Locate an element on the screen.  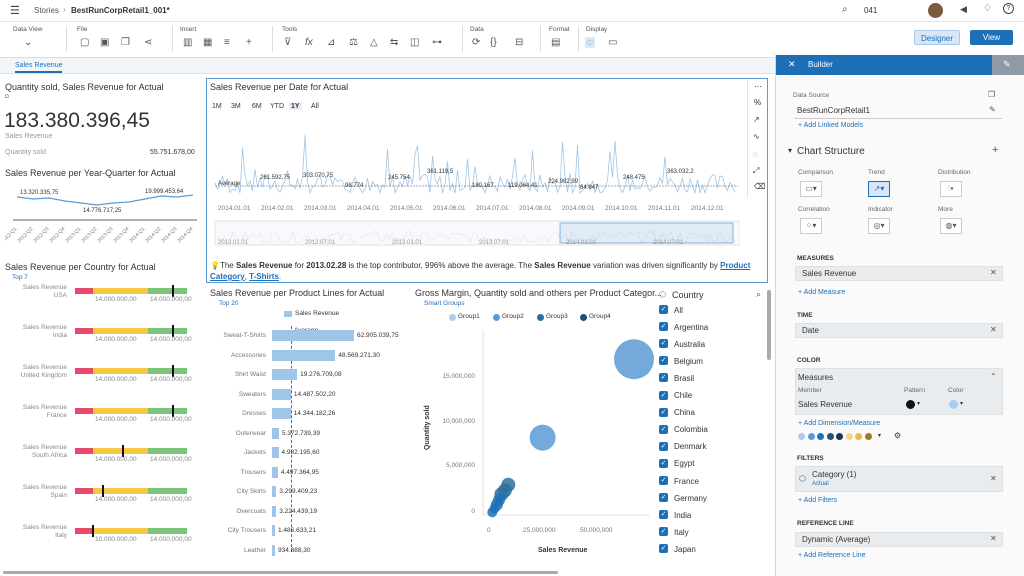
add-dimension-link: + Add Dimension/Measure is located at coordinates (839, 423).